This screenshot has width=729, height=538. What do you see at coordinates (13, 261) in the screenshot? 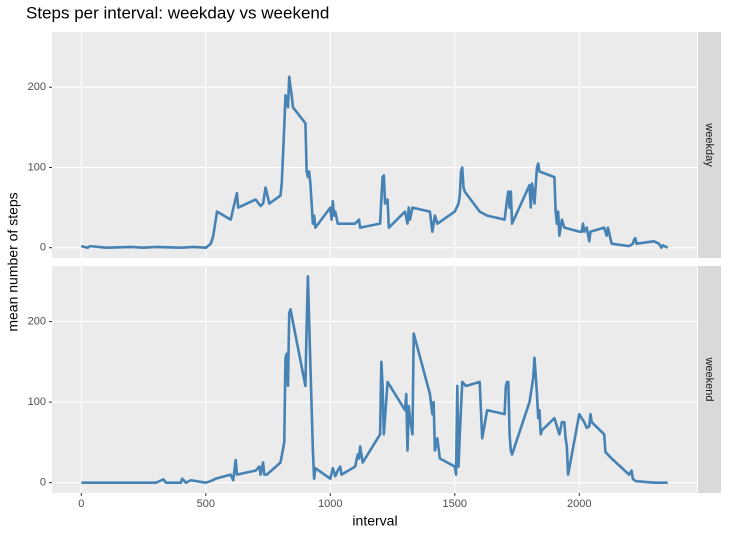
I see `y-axis-label: mean number of steps` at bounding box center [13, 261].